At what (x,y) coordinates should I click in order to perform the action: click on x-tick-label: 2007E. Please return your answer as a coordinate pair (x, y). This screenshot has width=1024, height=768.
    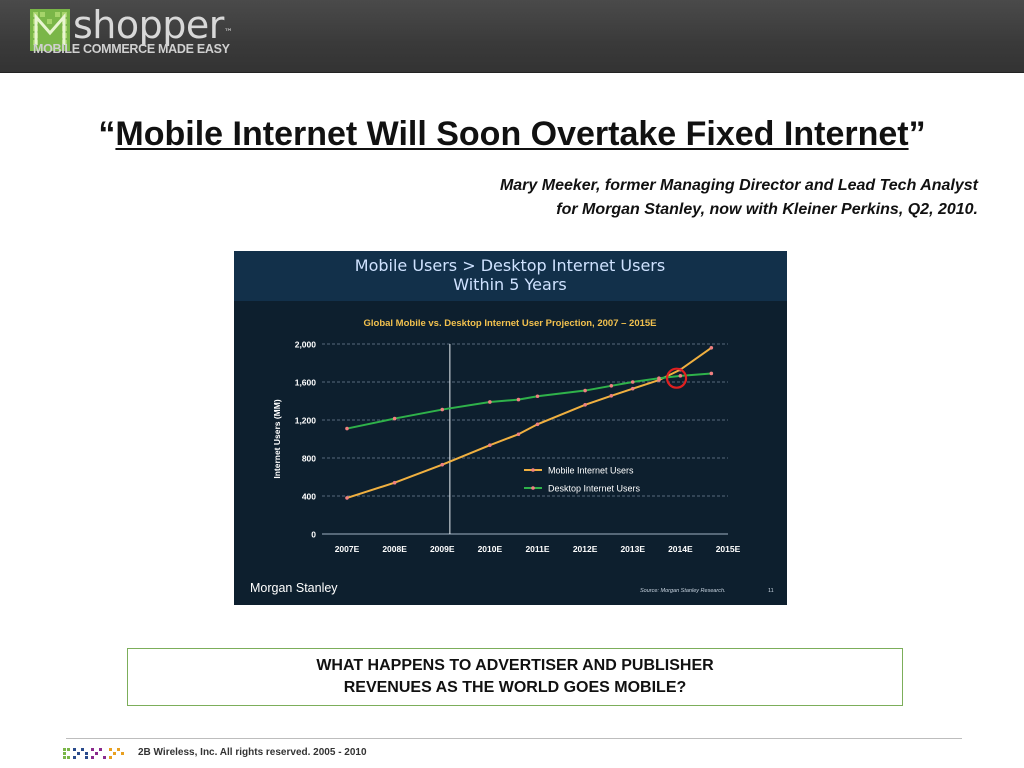
    Looking at the image, I should click on (347, 549).